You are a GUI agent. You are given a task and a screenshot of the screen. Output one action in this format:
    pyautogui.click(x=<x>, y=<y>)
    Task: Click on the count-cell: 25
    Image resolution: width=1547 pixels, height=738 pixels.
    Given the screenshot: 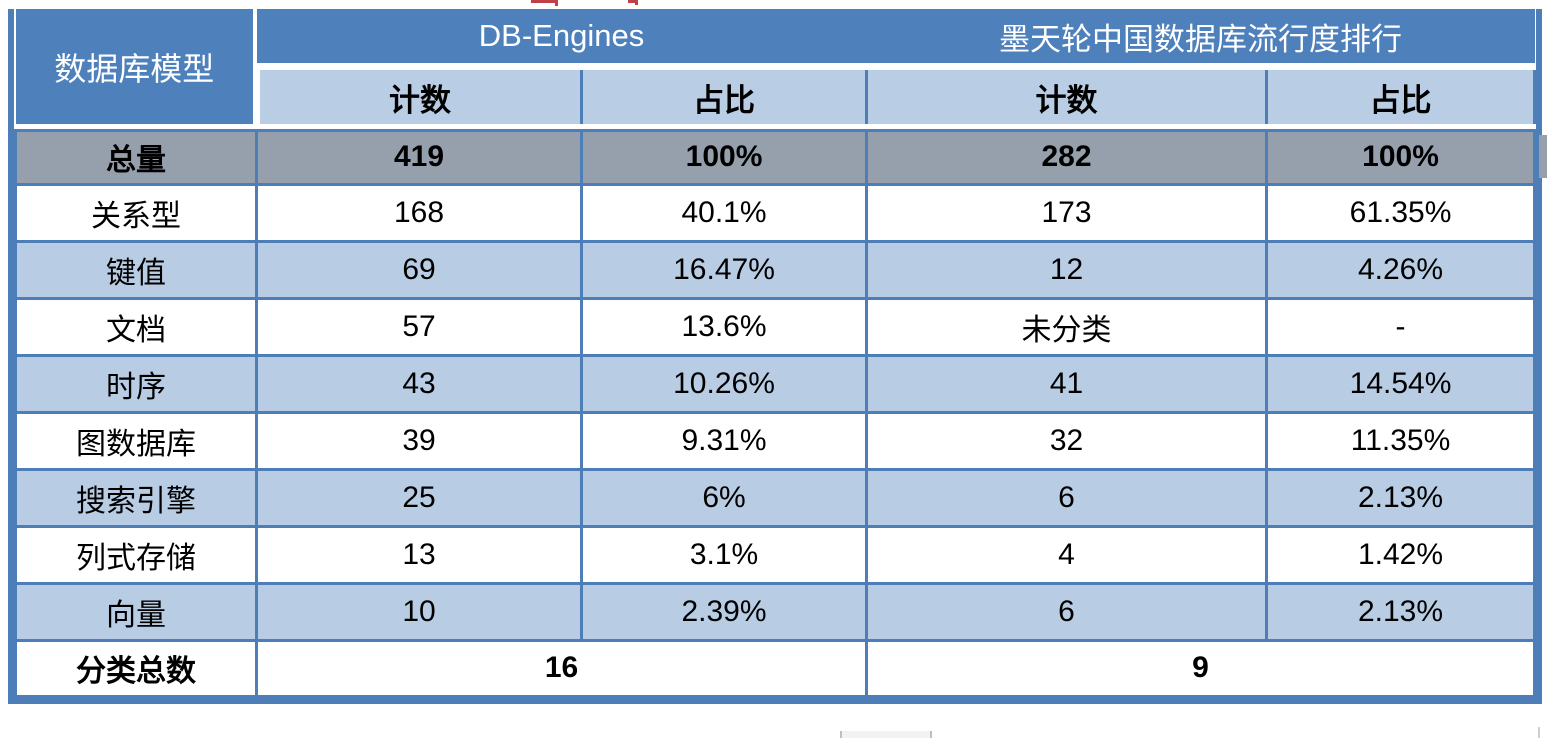 What is the action you would take?
    pyautogui.click(x=419, y=497)
    